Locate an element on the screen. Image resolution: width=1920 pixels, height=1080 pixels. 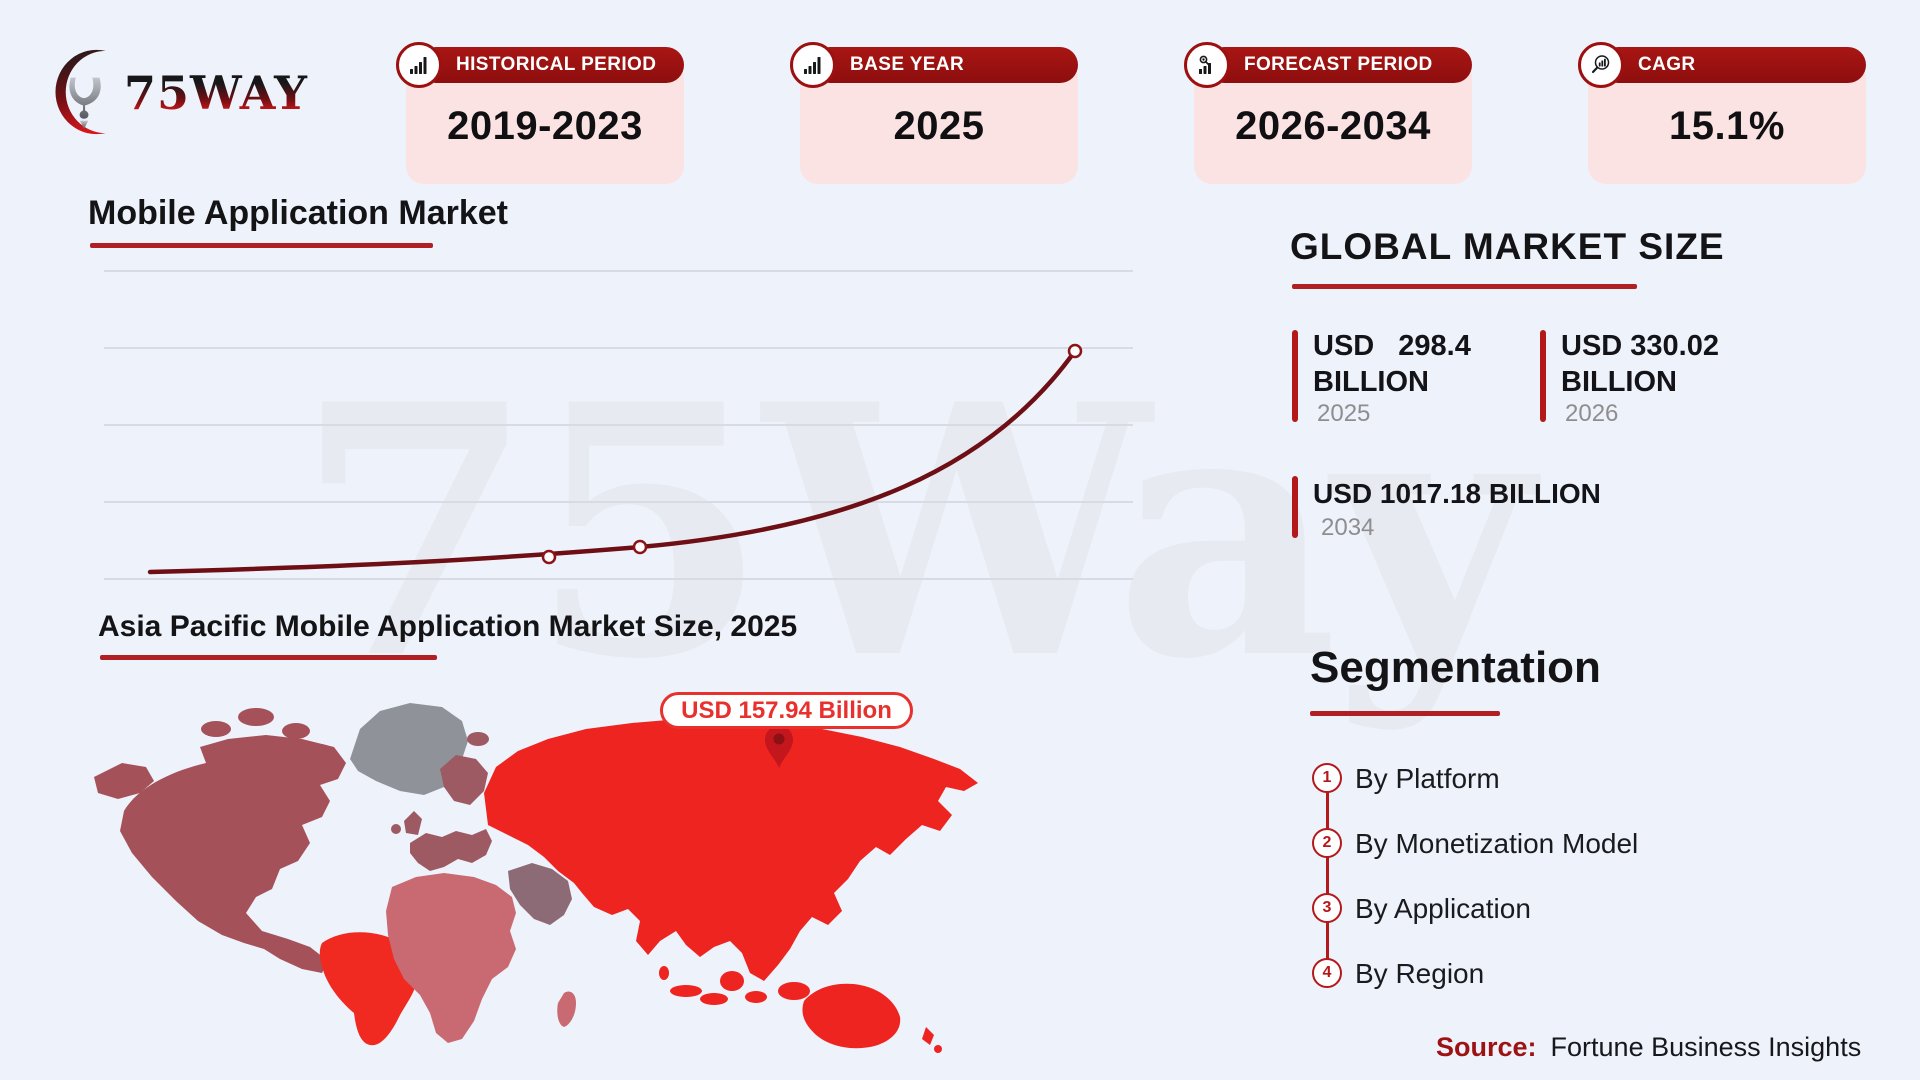
chart-title: Mobile Application Market is located at coordinates (298, 213).